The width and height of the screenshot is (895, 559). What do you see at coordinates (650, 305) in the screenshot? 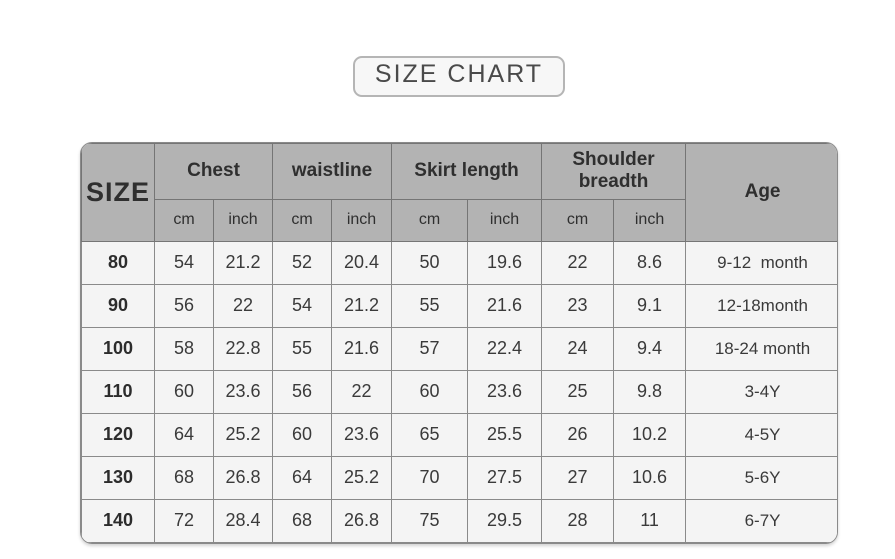
I see `measurement-cell: 9.1` at bounding box center [650, 305].